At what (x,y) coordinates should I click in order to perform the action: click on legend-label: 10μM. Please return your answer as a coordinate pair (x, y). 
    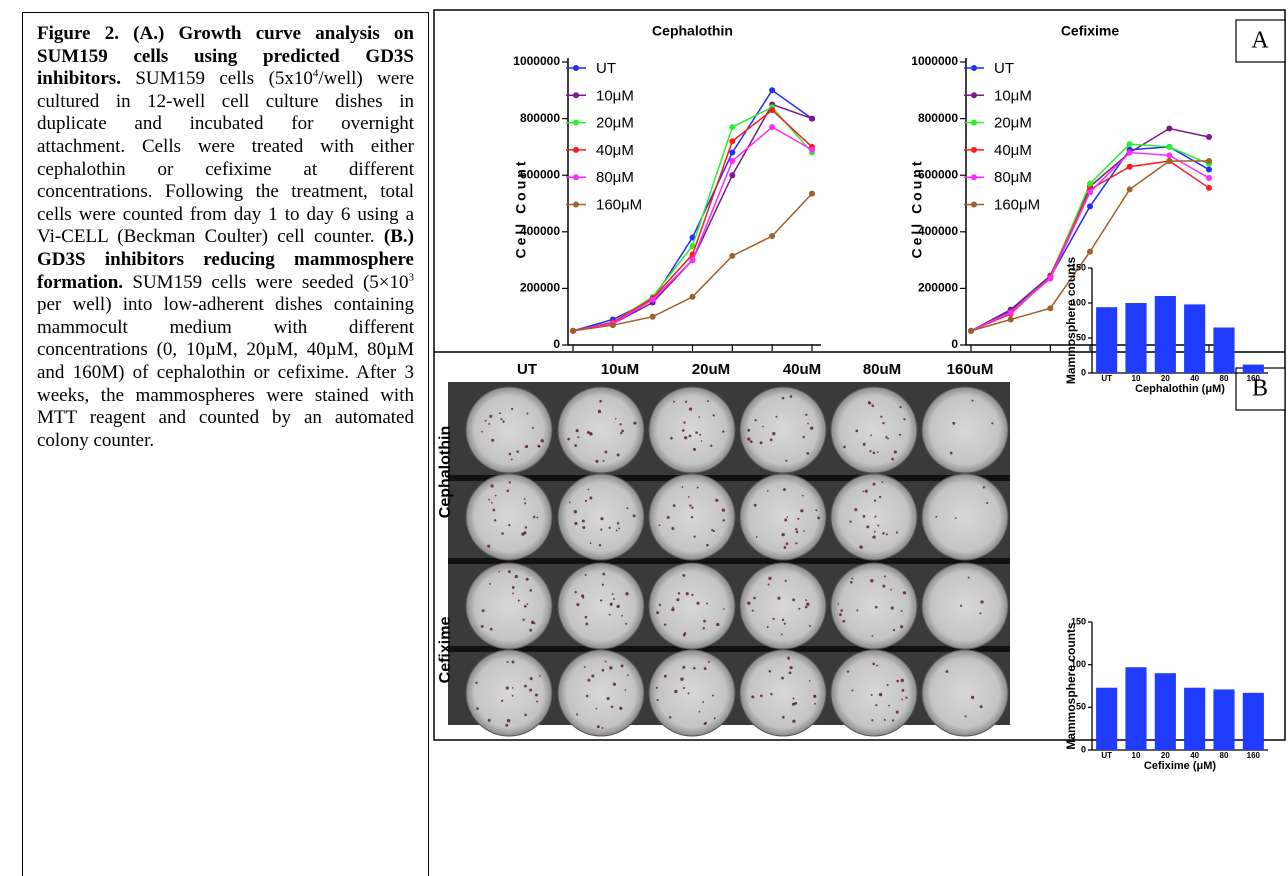
    Looking at the image, I should click on (1013, 95).